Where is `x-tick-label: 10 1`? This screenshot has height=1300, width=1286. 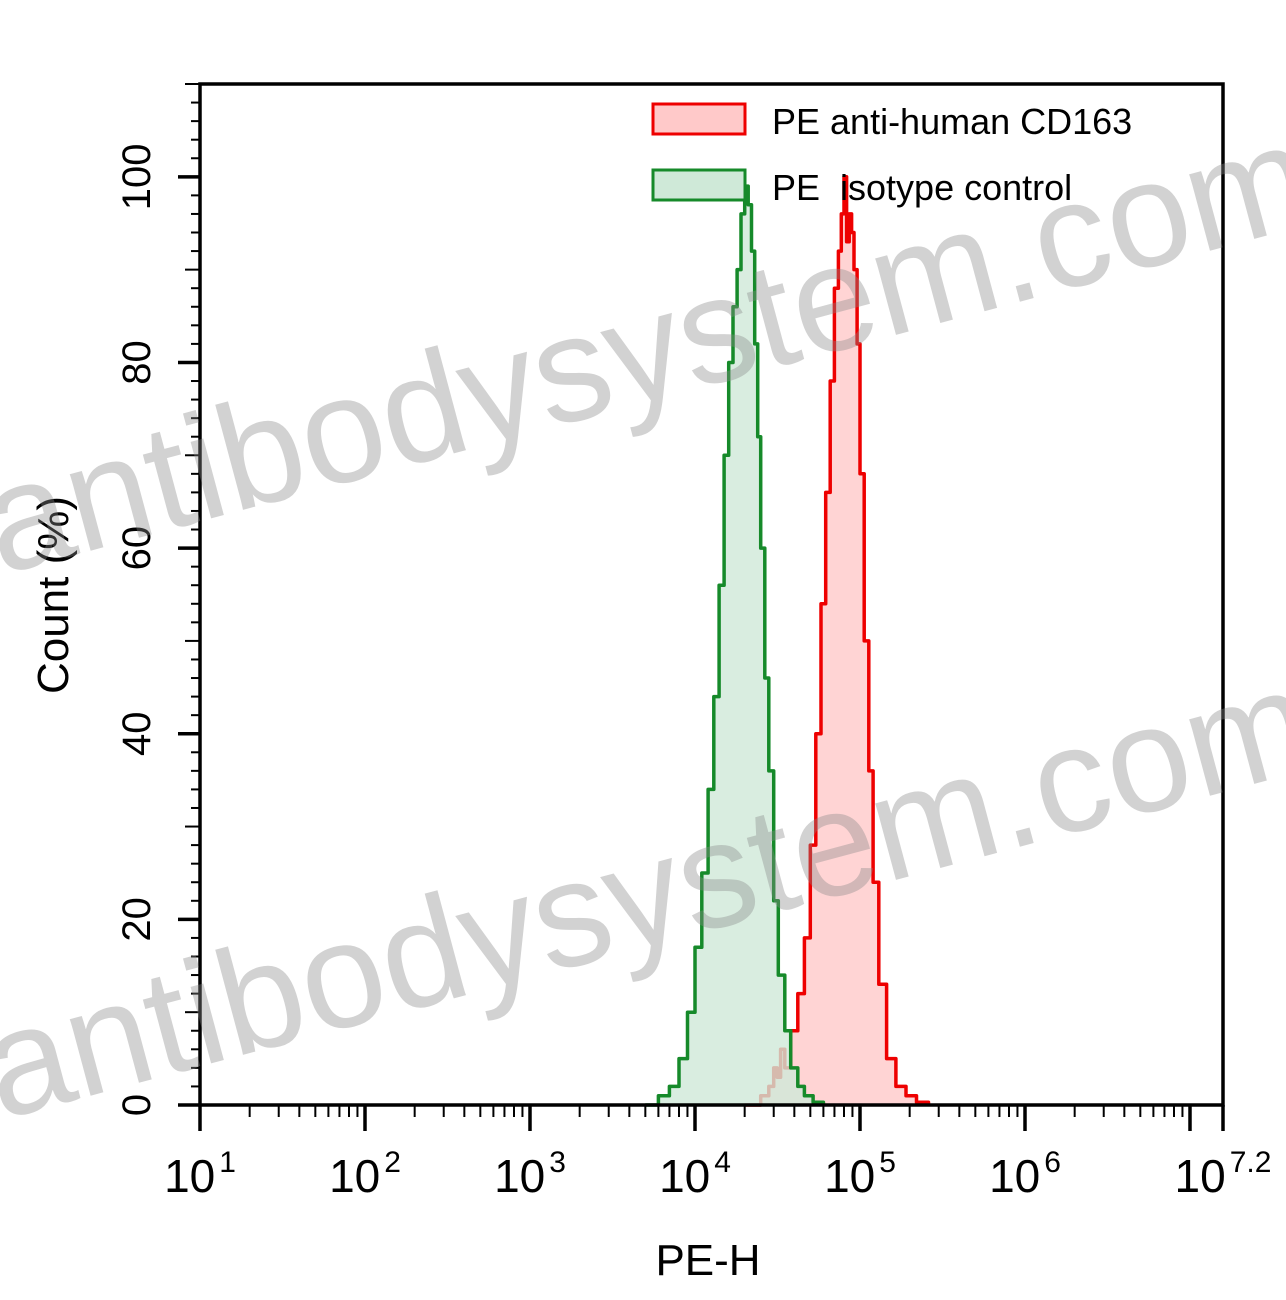 x-tick-label: 10 1 is located at coordinates (200, 1174).